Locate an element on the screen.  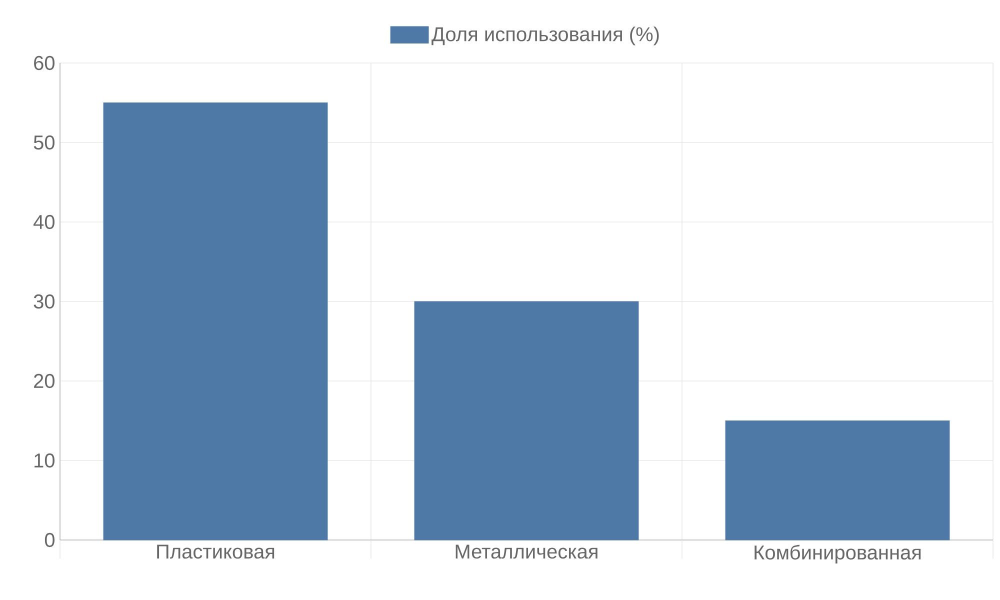
y-tick-label: 10 is located at coordinates (44, 460).